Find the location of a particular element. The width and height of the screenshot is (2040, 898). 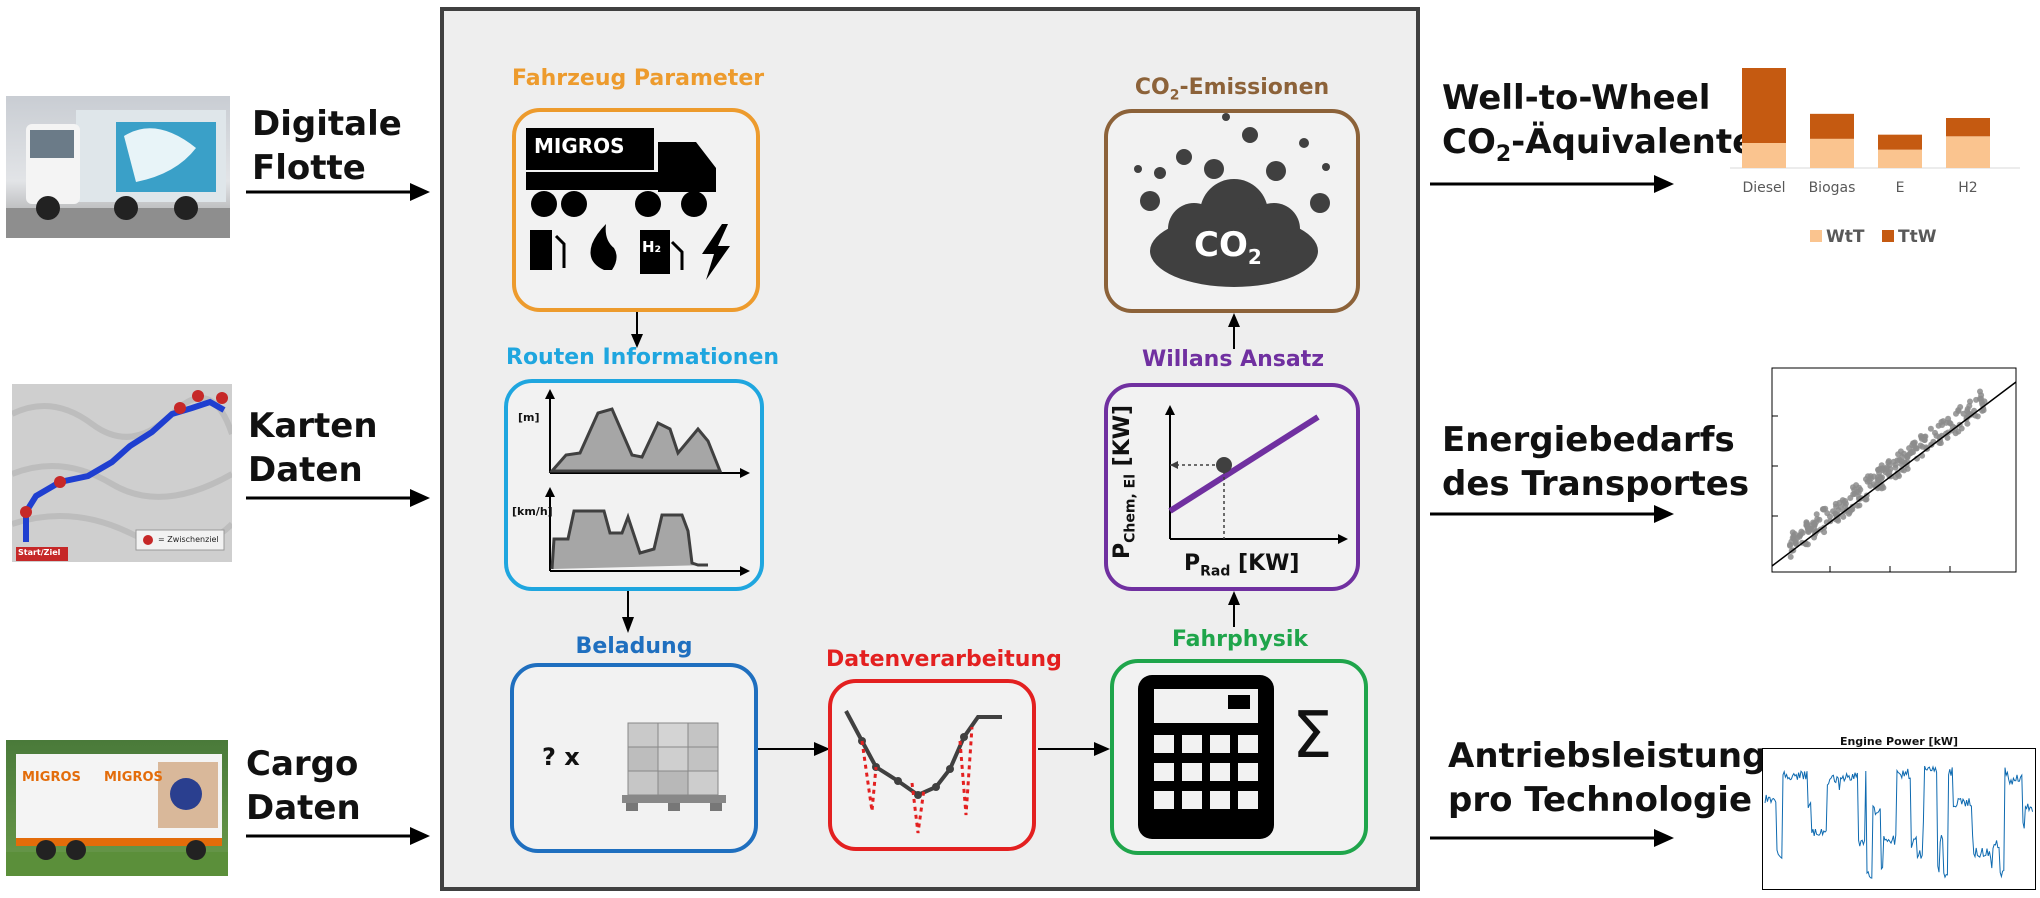

map-via-label: = Zwischenziel is located at coordinates (188, 539).